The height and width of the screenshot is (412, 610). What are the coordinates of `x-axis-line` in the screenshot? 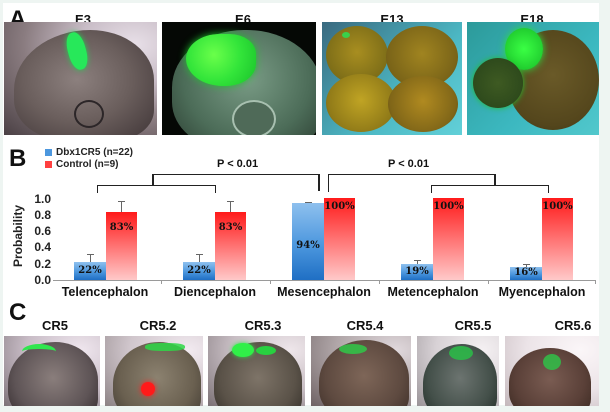 It's located at (324, 280).